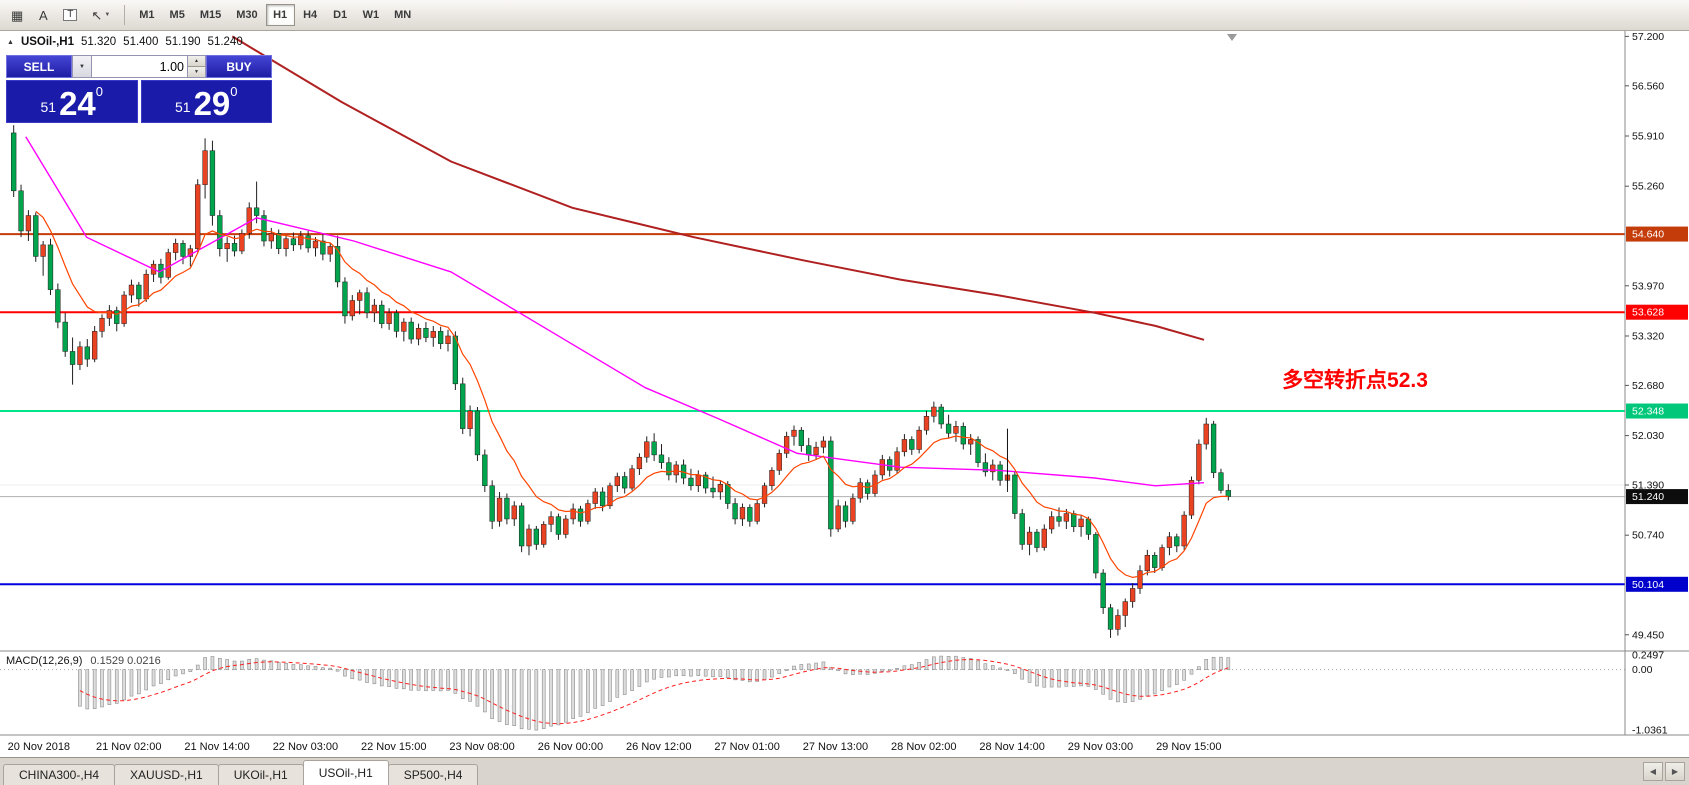 This screenshot has width=1689, height=785. I want to click on tab-scroll-right-button: ▶, so click(1675, 771).